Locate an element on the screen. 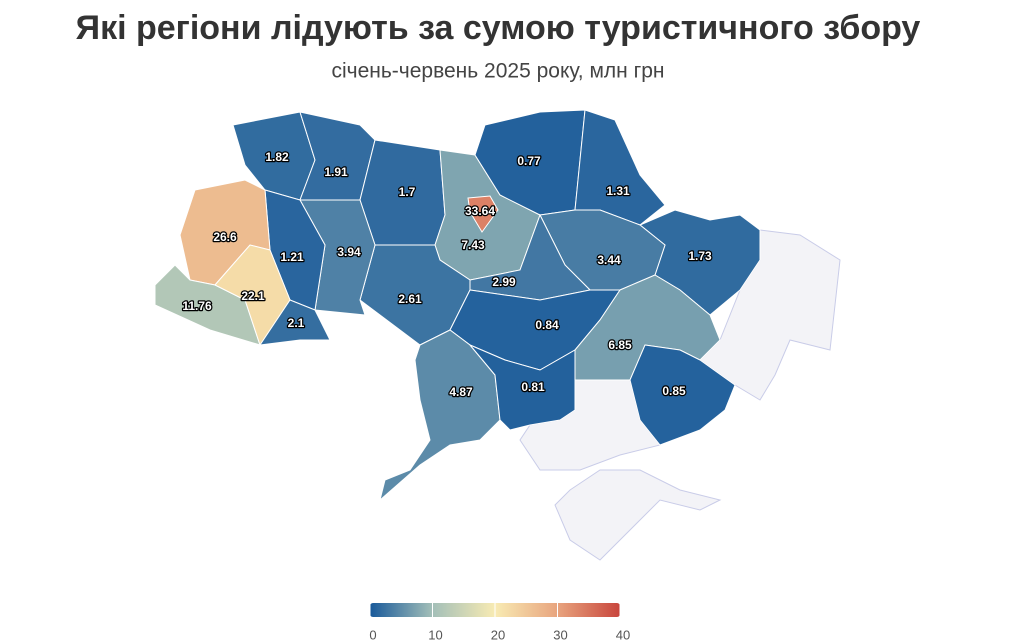 Image resolution: width=1019 pixels, height=642 pixels. color-tick-label: 10 is located at coordinates (435, 634).